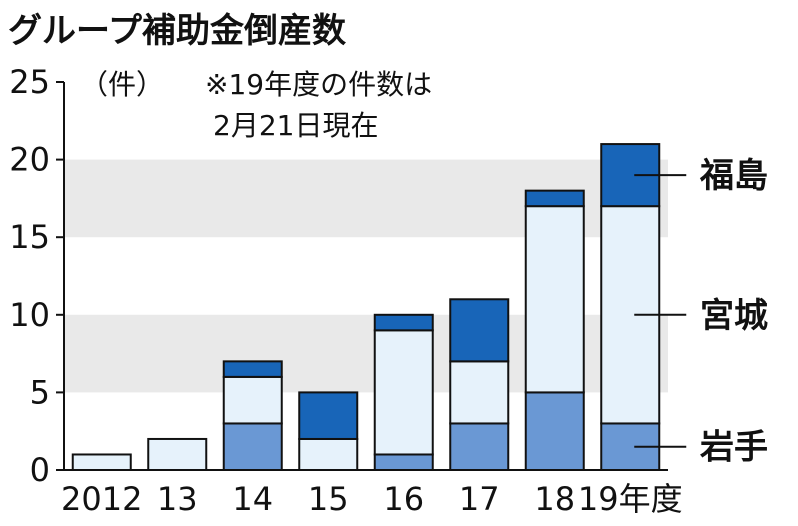 The image size is (798, 526). Describe the element at coordinates (36, 276) in the screenshot. I see `y-axis-ticks: 0 5 10 15 20 25` at that location.